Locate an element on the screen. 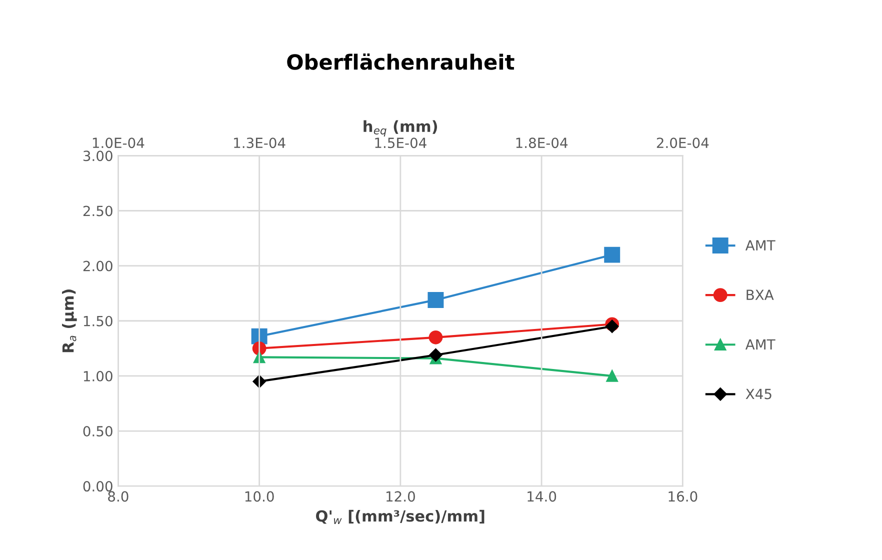 The height and width of the screenshot is (560, 882). y-tick-label: 0.50 is located at coordinates (97, 431).